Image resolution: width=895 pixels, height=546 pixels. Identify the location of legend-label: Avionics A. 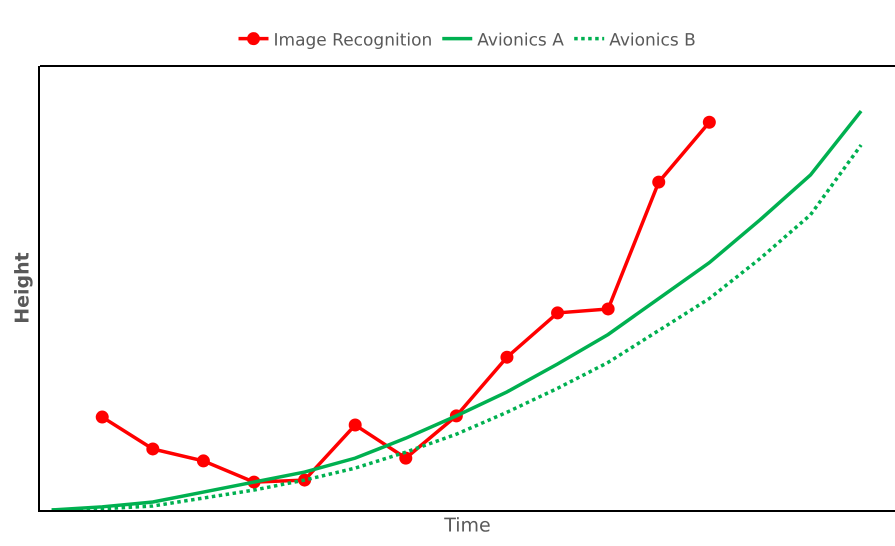
(520, 40).